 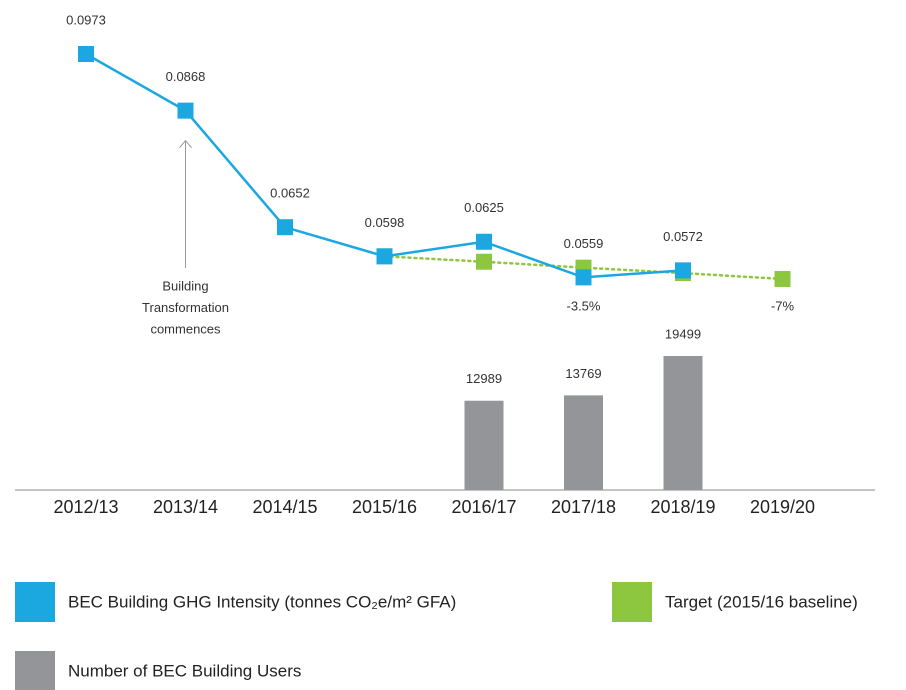 I want to click on bar-label: 13769, so click(x=583, y=373).